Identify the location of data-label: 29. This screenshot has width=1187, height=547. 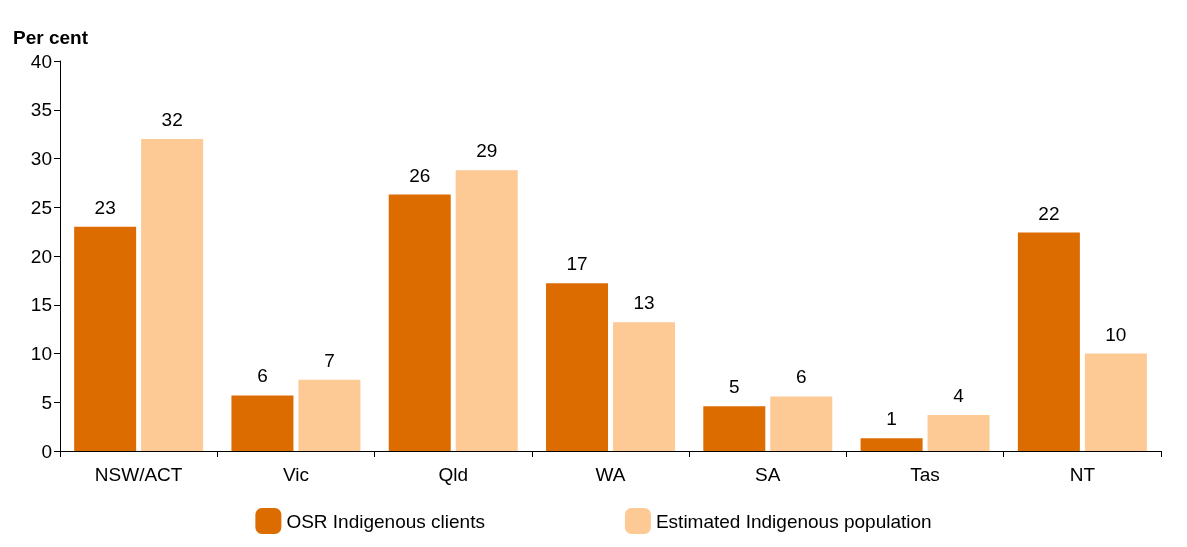
(487, 151).